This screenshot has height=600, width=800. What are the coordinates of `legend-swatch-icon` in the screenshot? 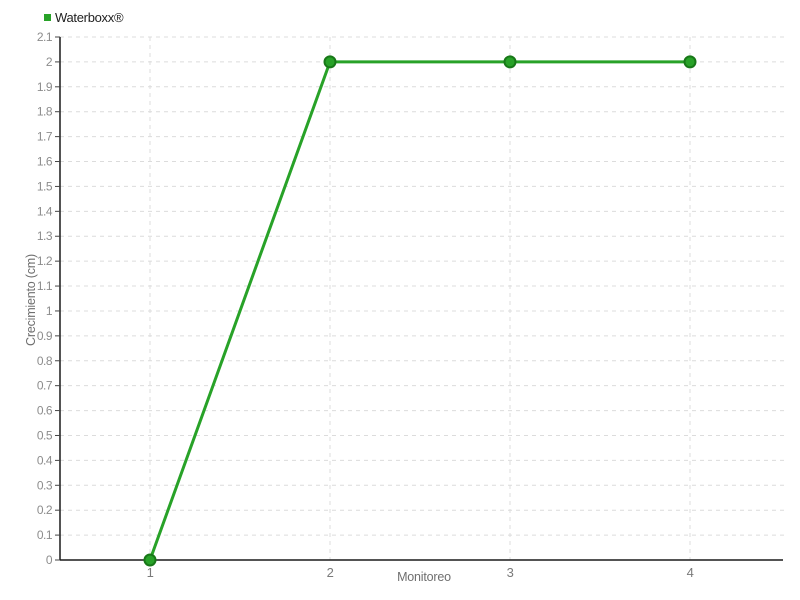 It's located at (47, 17).